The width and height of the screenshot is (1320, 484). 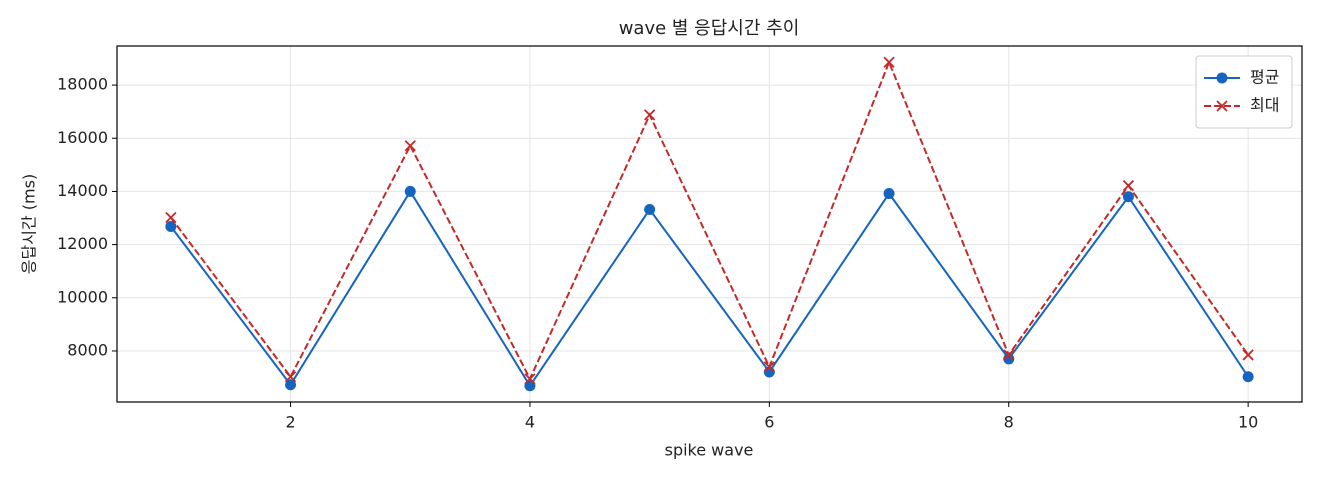 I want to click on y-tick-label: 8000, so click(x=87, y=349).